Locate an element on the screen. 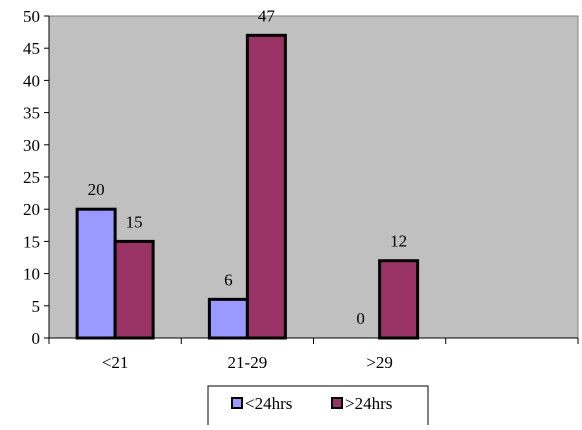 This screenshot has width=582, height=430. data-label: 15 is located at coordinates (134, 221).